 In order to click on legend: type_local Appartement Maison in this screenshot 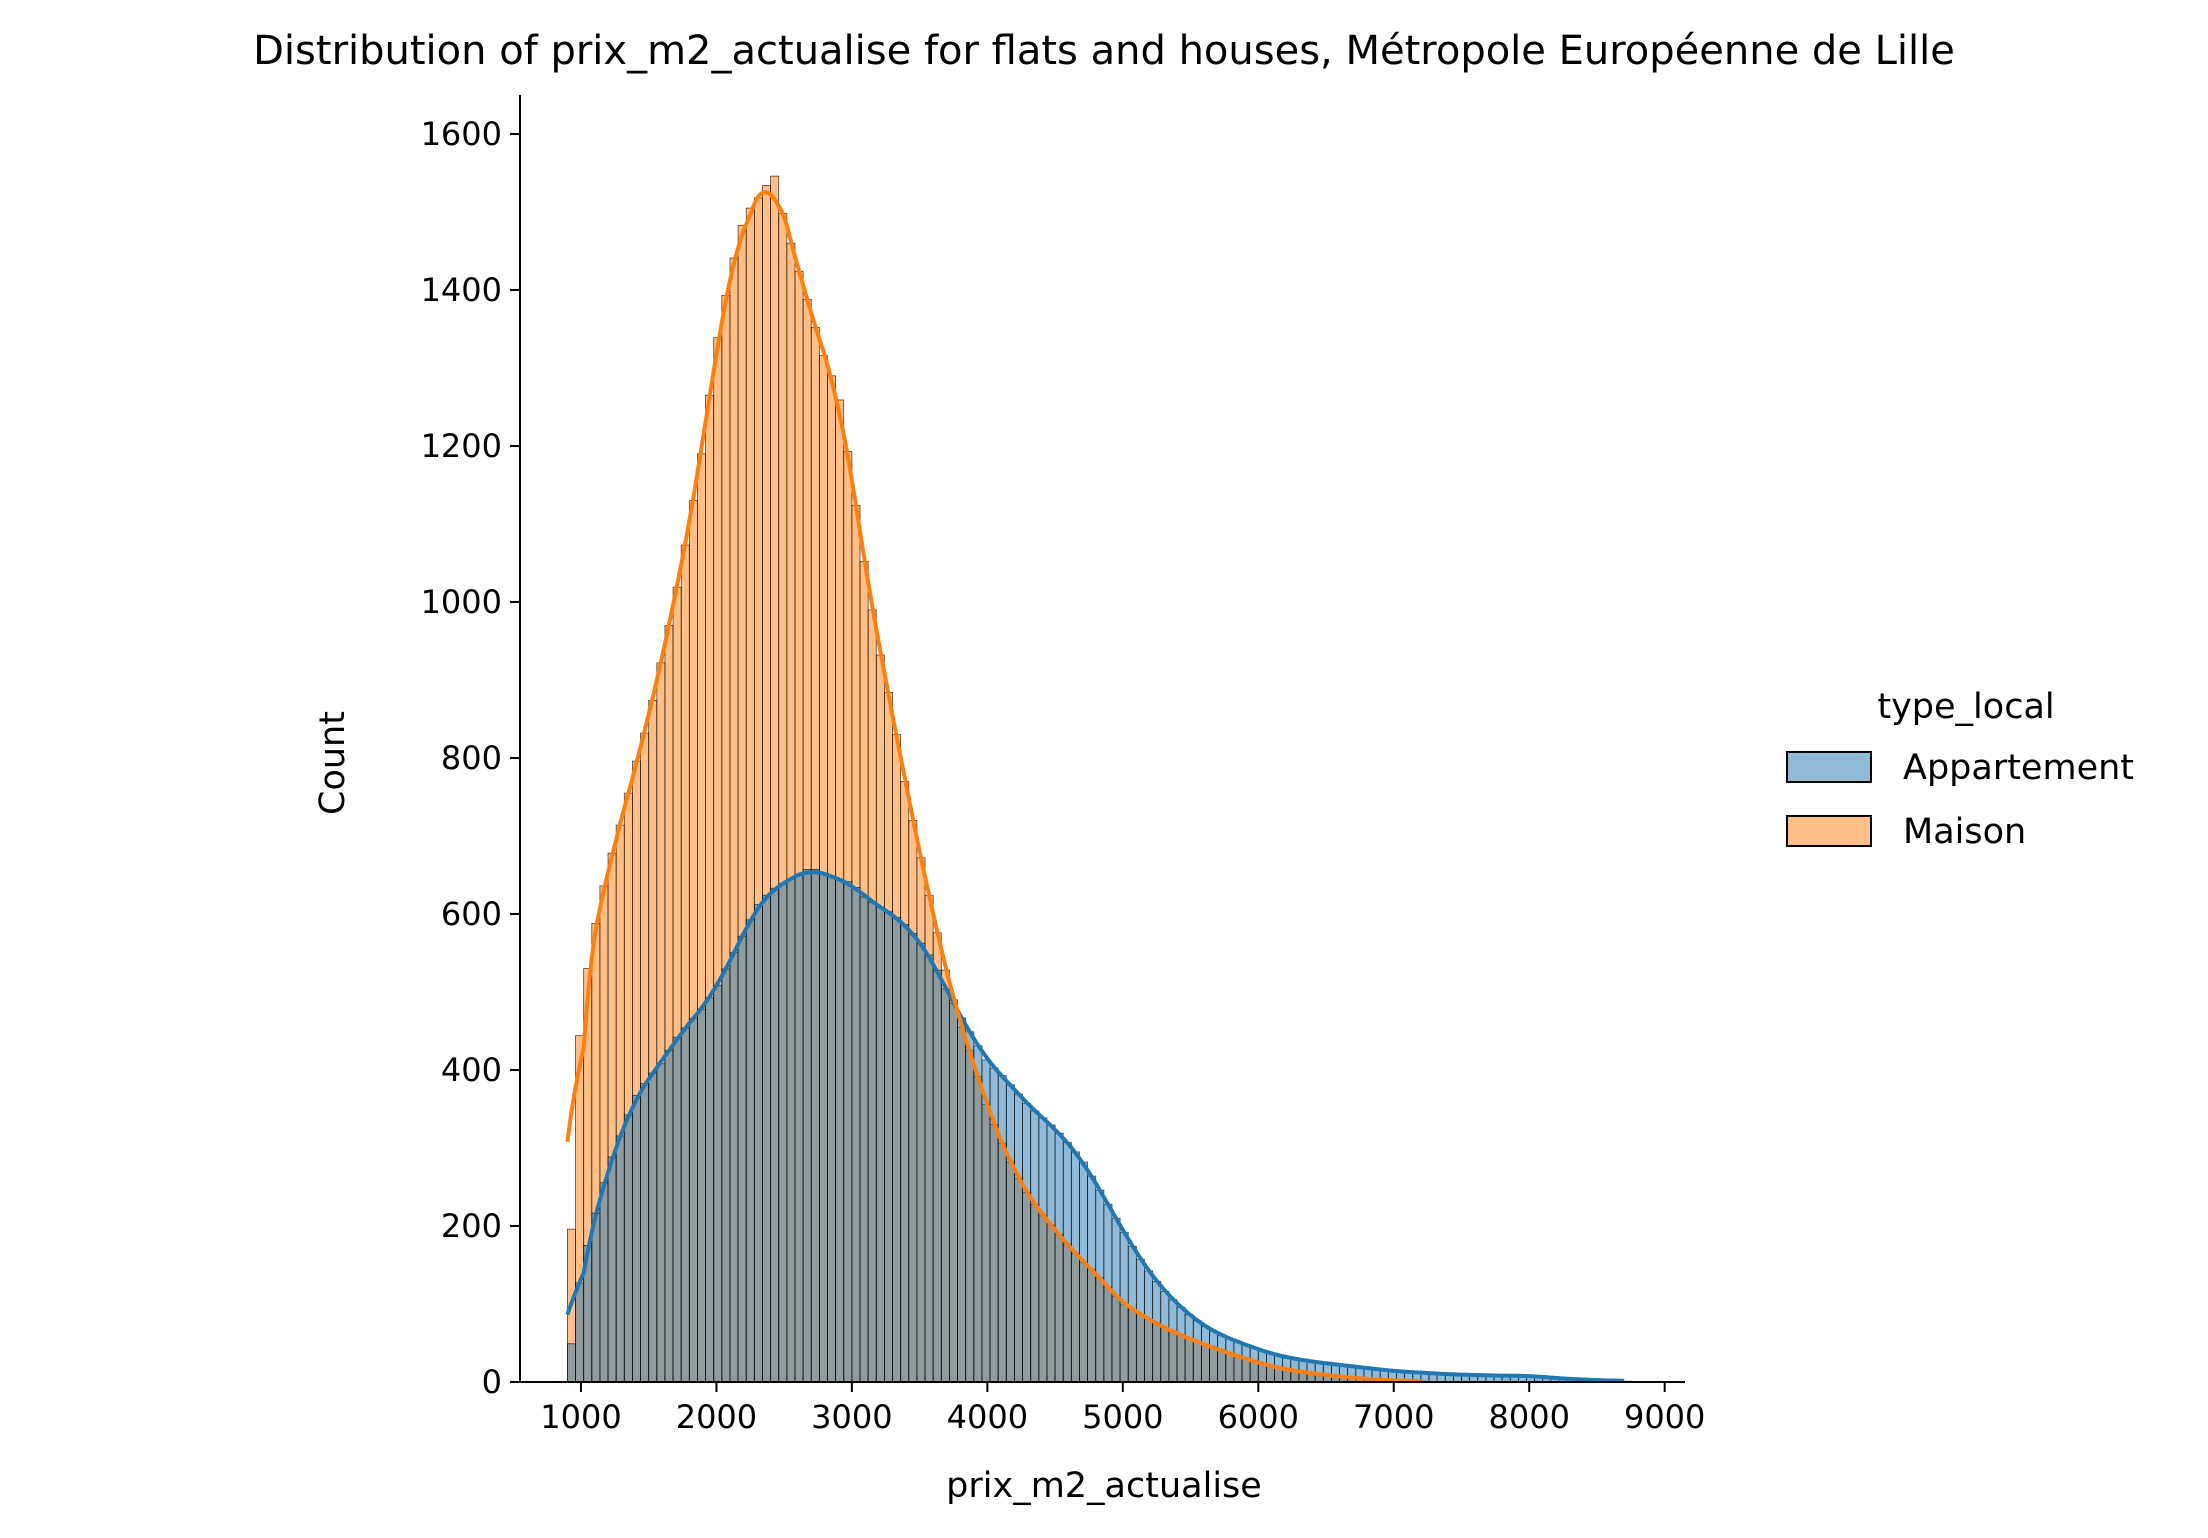, I will do `click(1960, 769)`.